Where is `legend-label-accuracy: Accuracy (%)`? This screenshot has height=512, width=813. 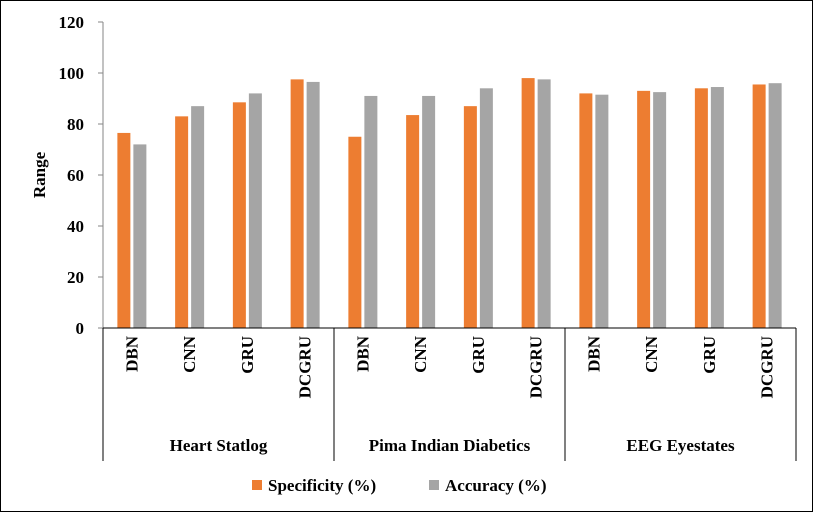
legend-label-accuracy: Accuracy (%) is located at coordinates (496, 485).